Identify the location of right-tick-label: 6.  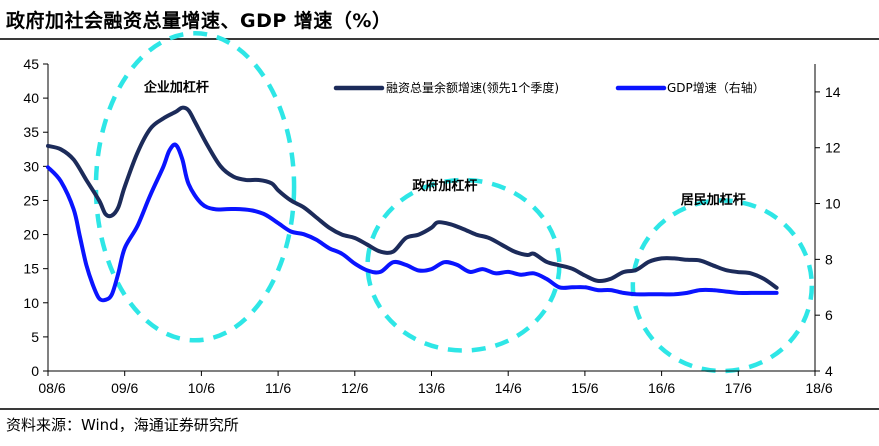
(829, 315).